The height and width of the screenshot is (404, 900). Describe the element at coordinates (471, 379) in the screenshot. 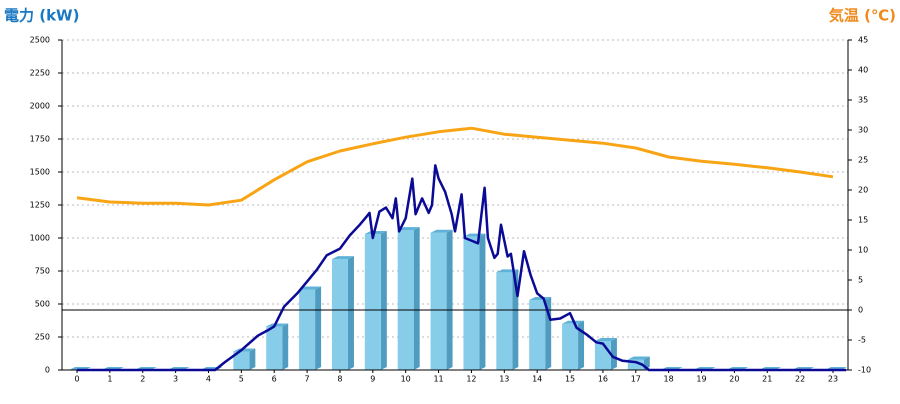

I see `x-tick-label: 12` at that location.